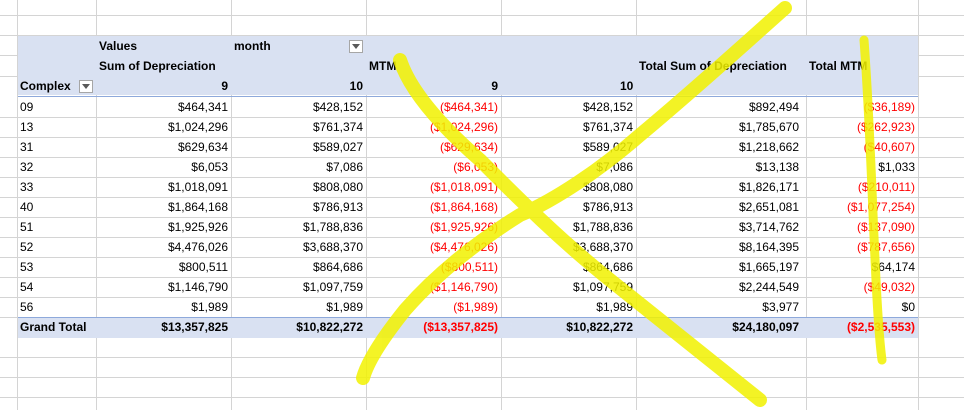  Describe the element at coordinates (468, 107) in the screenshot. I see `mtm-9-cell: ($464,341)` at that location.